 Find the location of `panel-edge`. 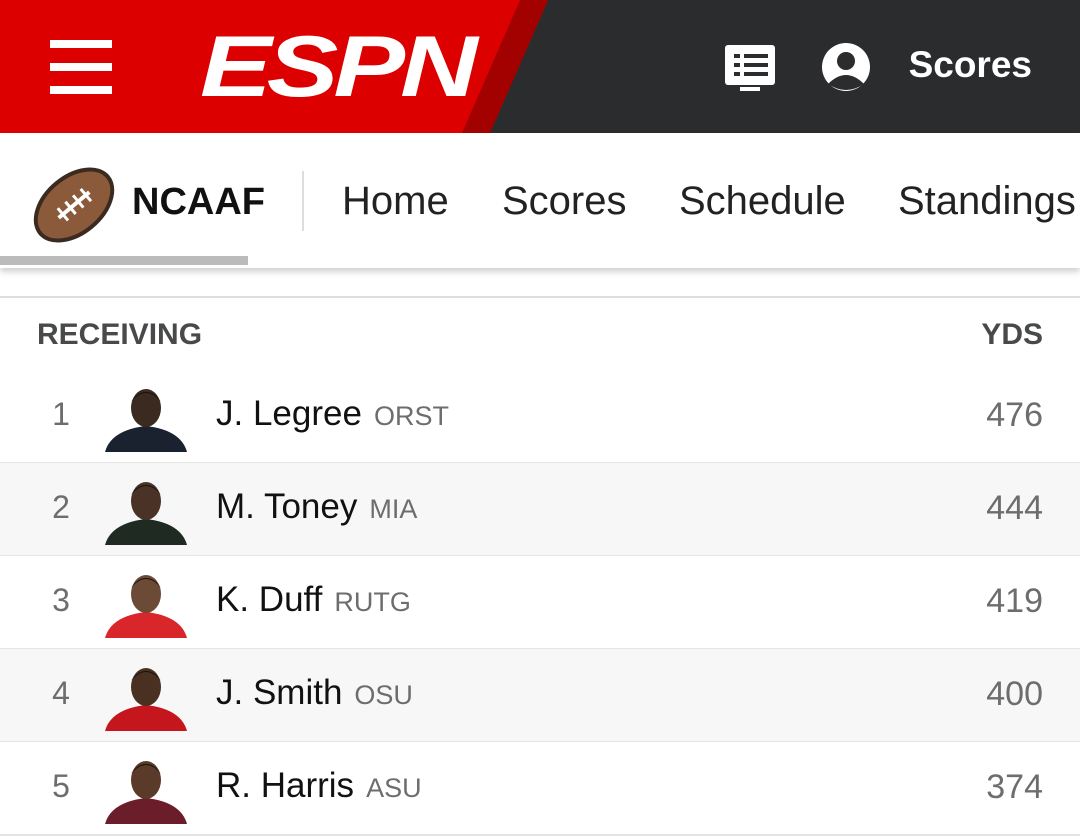

panel-edge is located at coordinates (505, 66).